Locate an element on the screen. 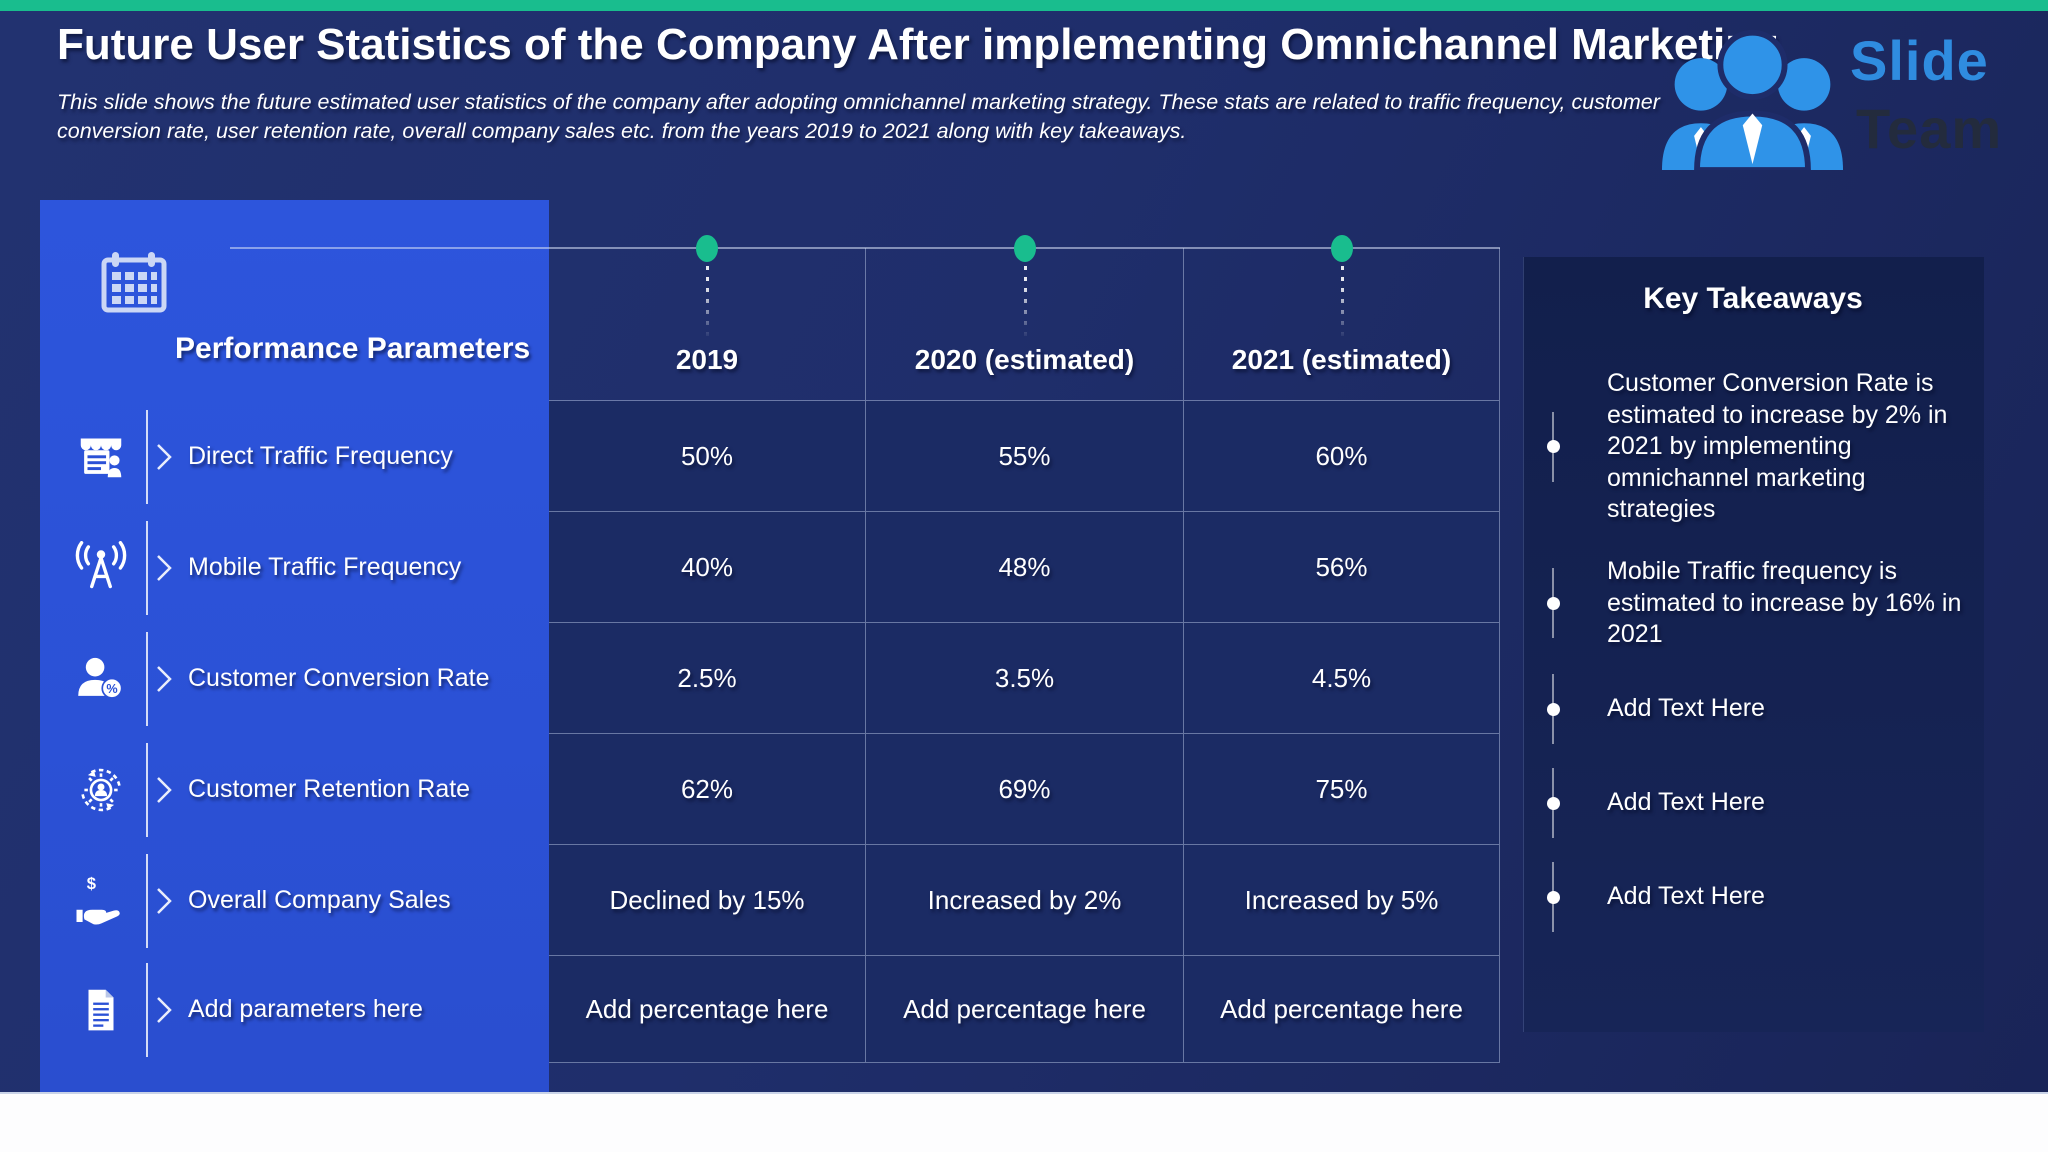  customer-conversion-icon: % is located at coordinates (101, 679).